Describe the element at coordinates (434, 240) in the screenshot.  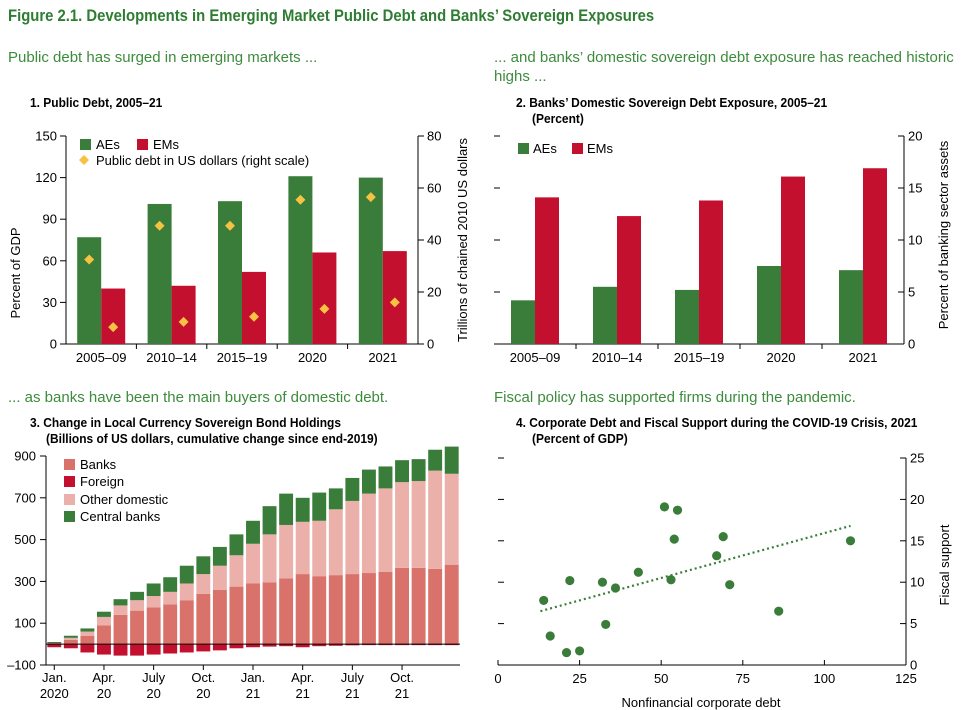
I see `y-tick-label-right: 40` at that location.